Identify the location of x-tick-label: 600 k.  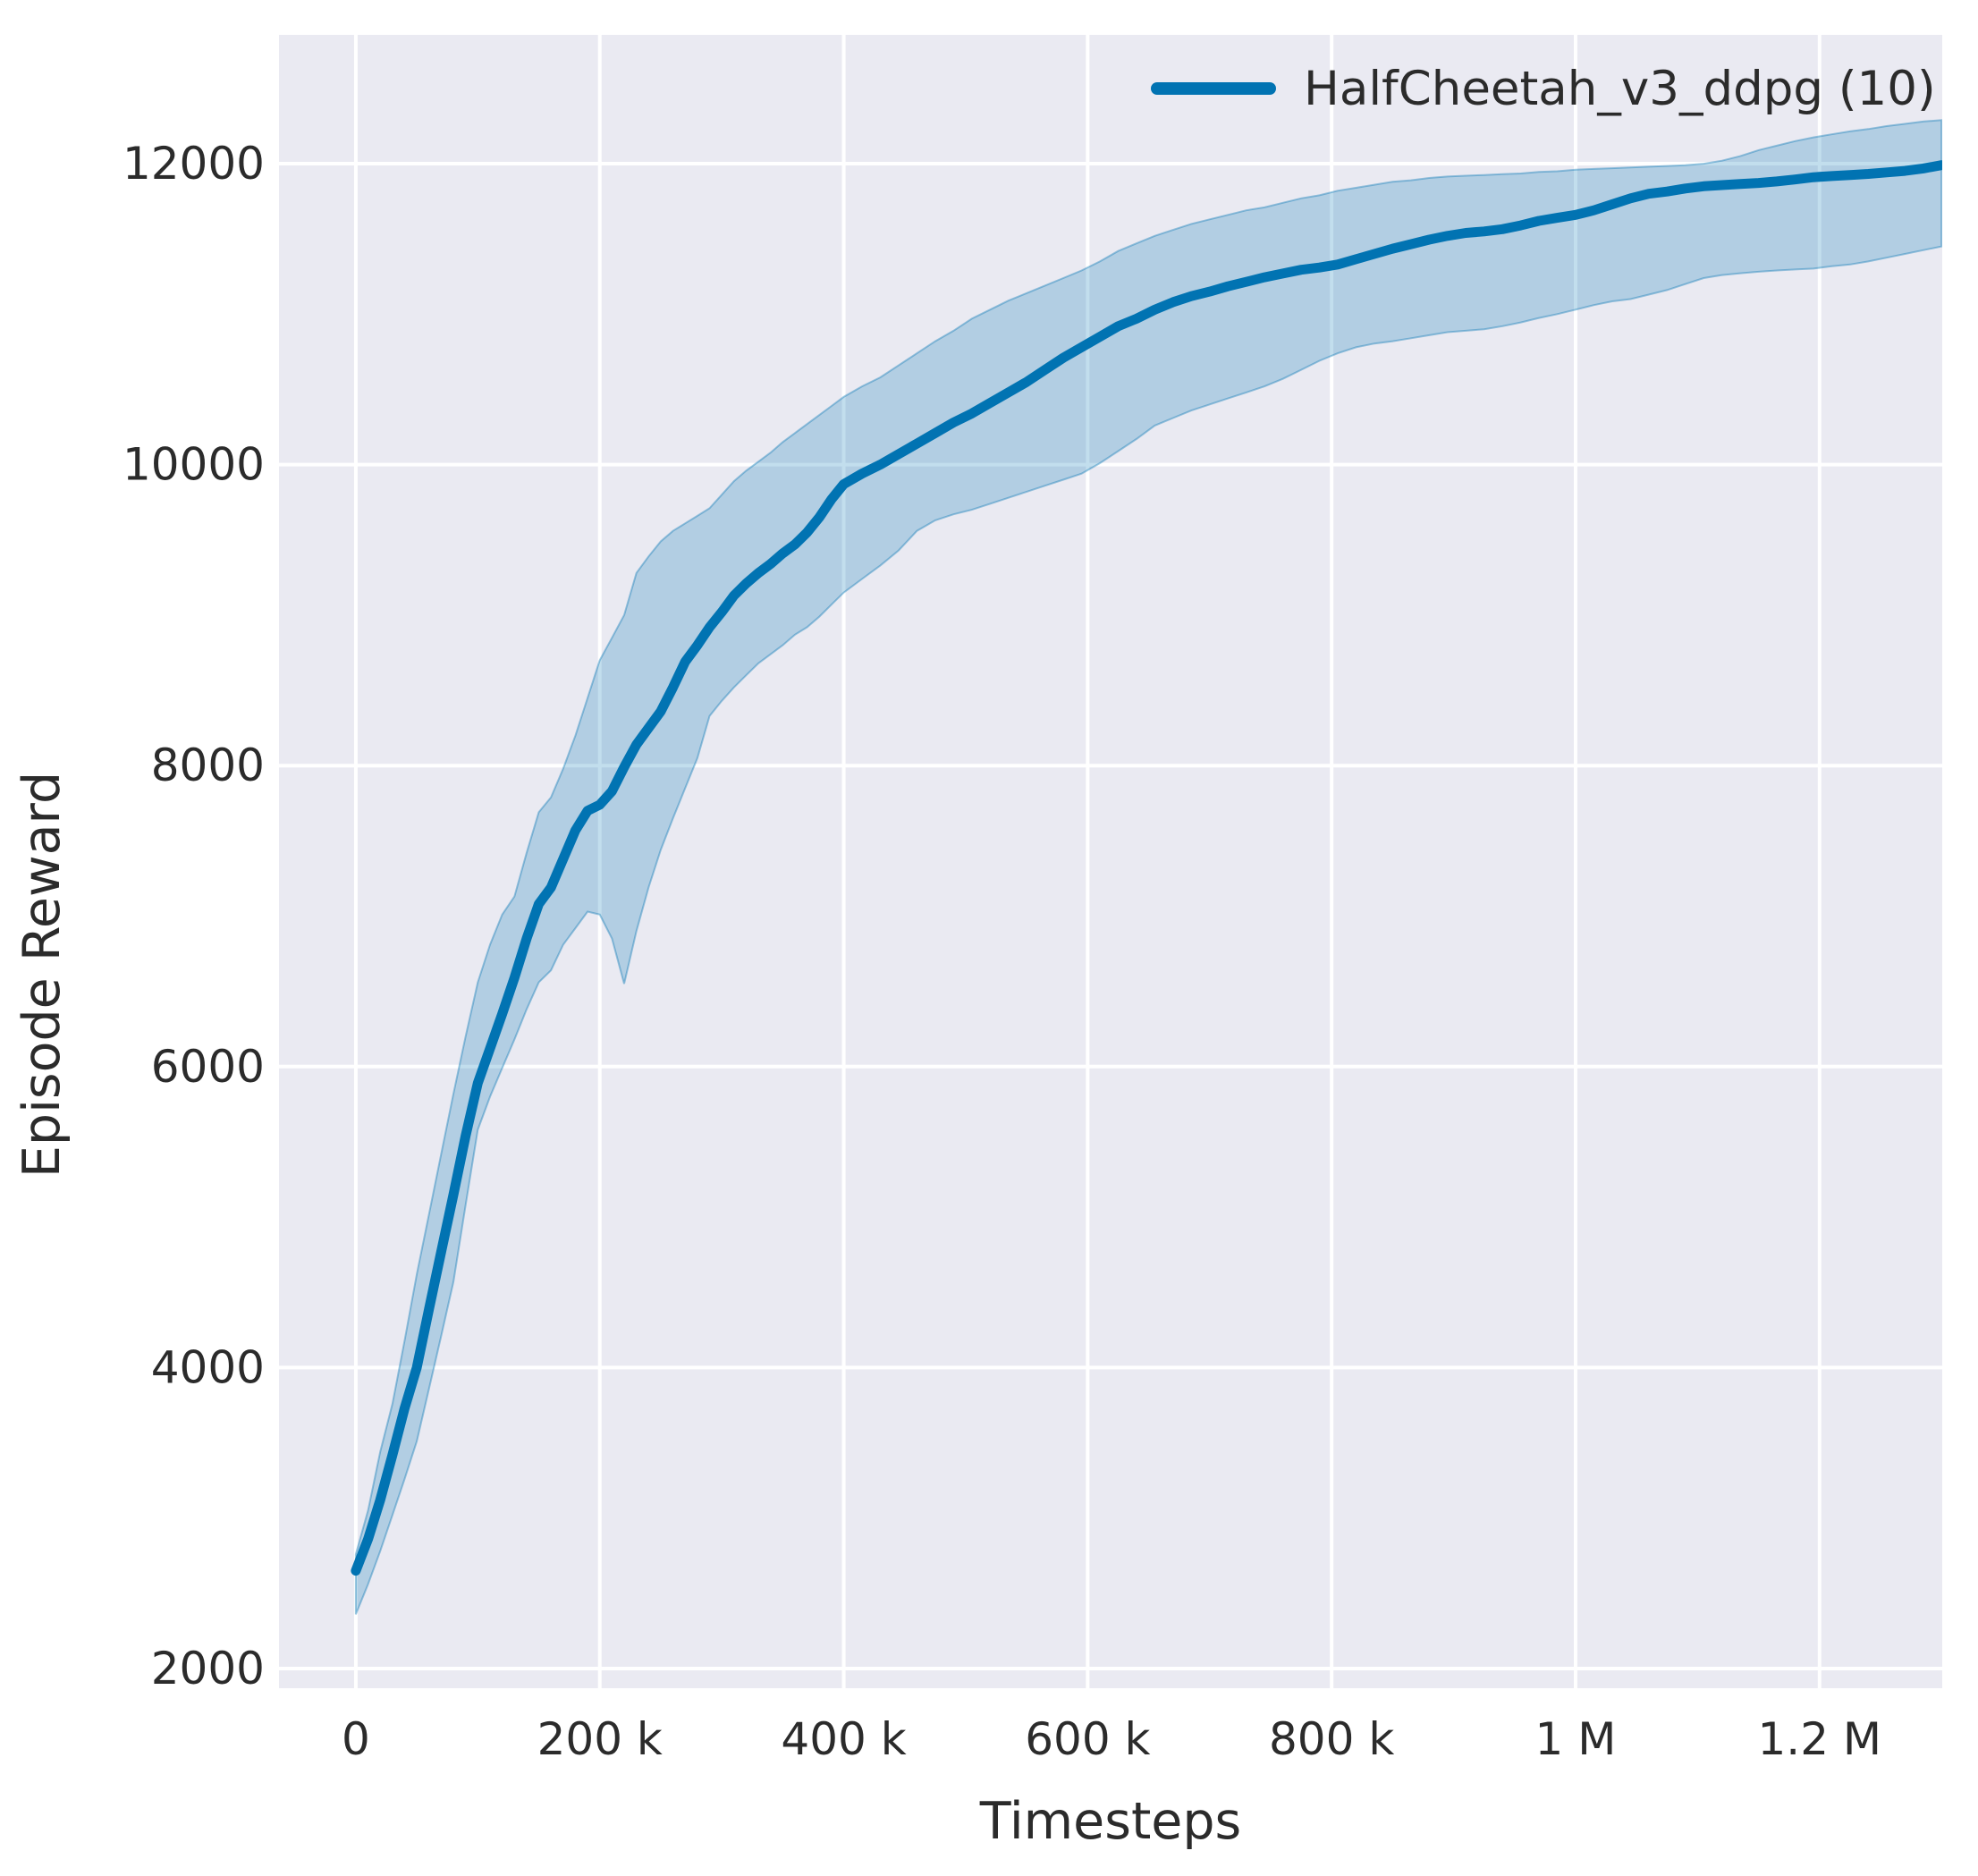
(1087, 1739).